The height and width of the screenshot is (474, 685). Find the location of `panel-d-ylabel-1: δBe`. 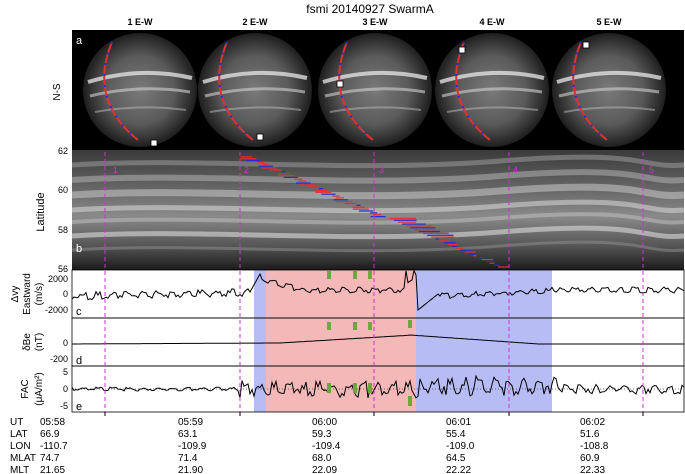

panel-d-ylabel-1: δBe is located at coordinates (27, 342).